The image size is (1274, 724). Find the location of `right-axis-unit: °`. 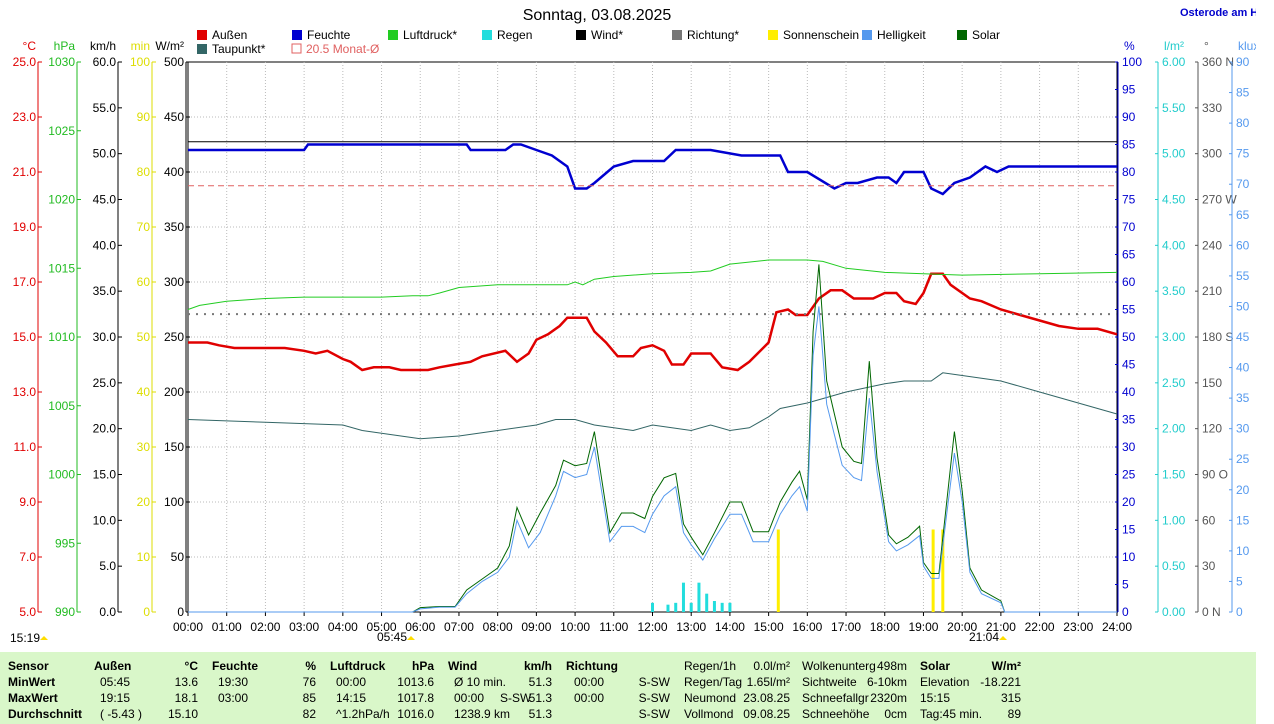

right-axis-unit: ° is located at coordinates (1206, 46).